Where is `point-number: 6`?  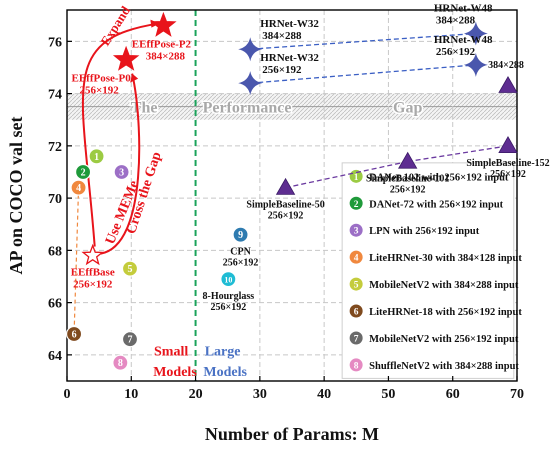
point-number: 6 is located at coordinates (74, 334).